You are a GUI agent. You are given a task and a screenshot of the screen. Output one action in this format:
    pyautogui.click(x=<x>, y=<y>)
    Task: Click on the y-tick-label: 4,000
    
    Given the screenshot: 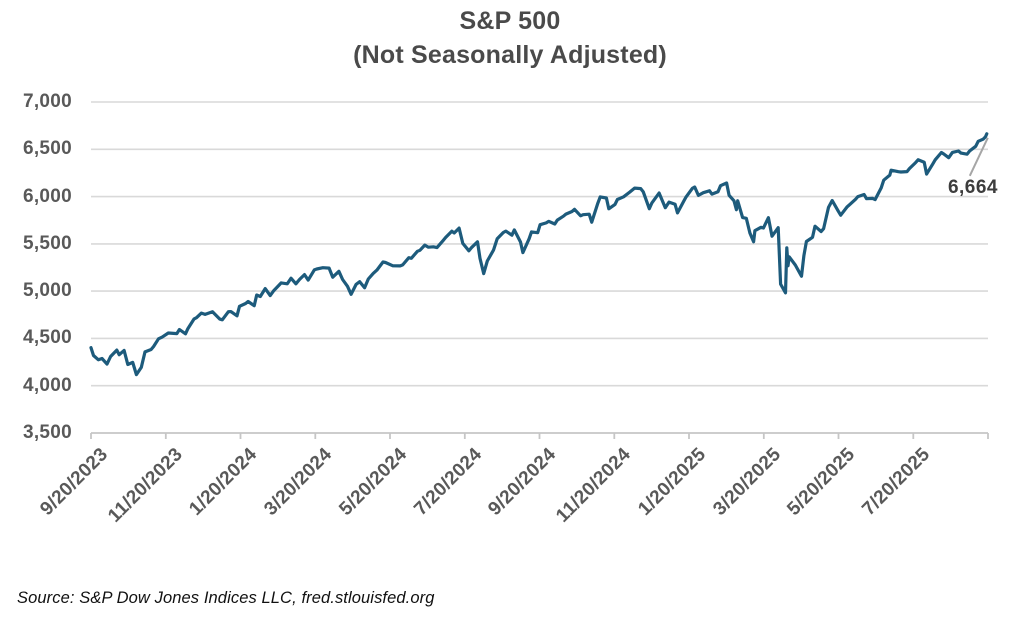 What is the action you would take?
    pyautogui.click(x=47, y=385)
    